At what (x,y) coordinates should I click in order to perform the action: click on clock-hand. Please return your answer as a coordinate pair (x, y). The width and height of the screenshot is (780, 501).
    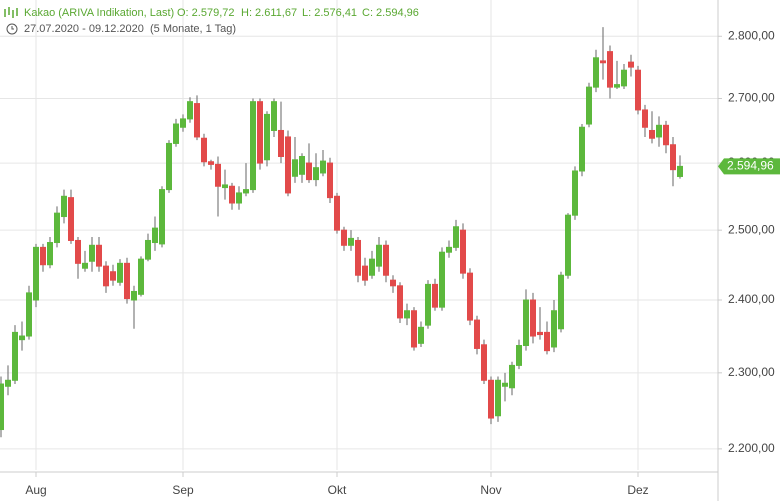
    Looking at the image, I should click on (12, 28).